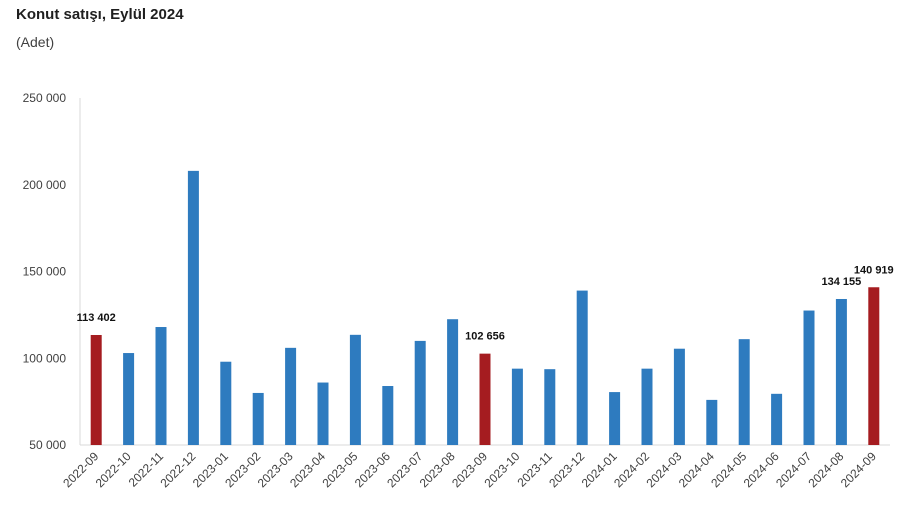 The height and width of the screenshot is (530, 907). I want to click on data-label: 140 919, so click(874, 270).